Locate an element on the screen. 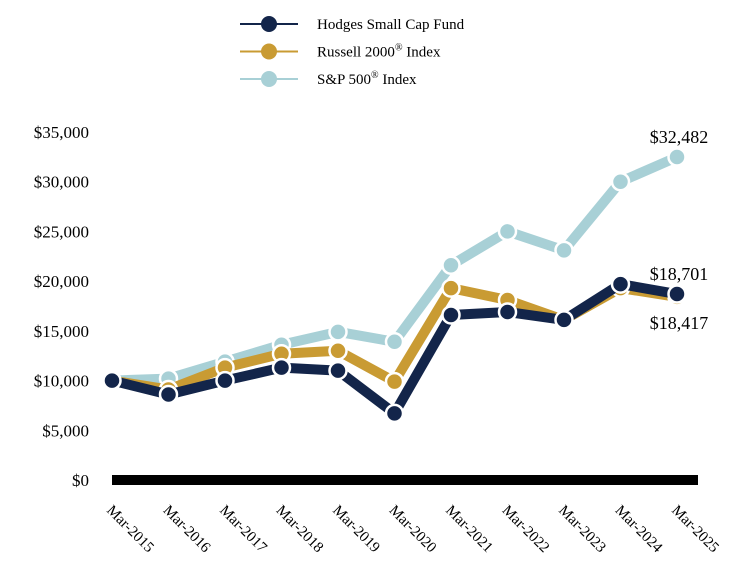  y-tick-label: $30,000 is located at coordinates (61, 182).